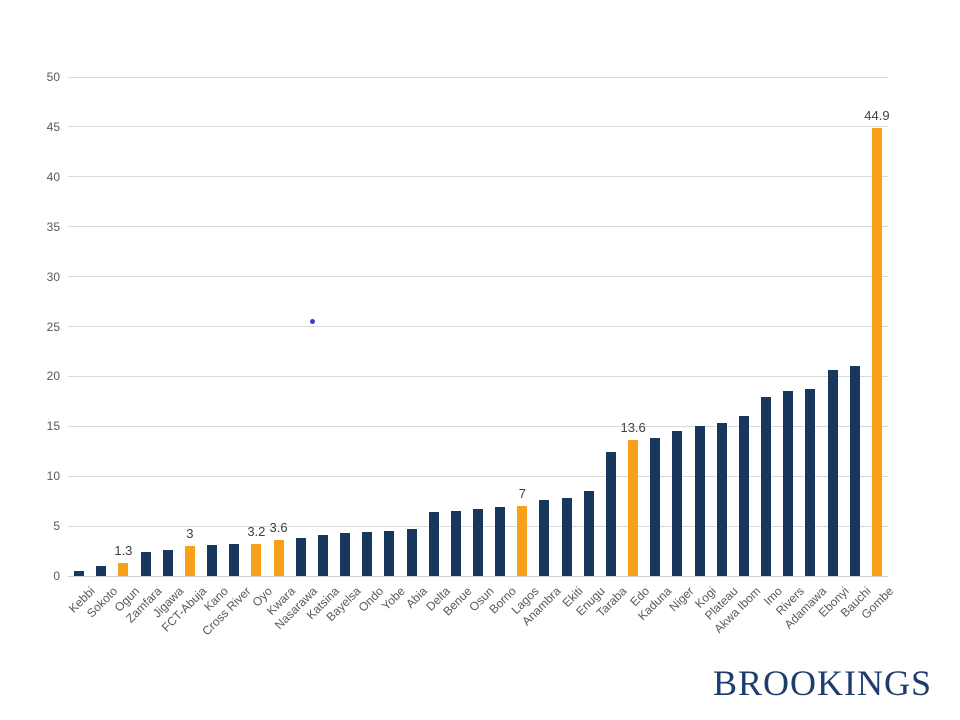  I want to click on y-tick-label-10: 10, so click(53, 476).